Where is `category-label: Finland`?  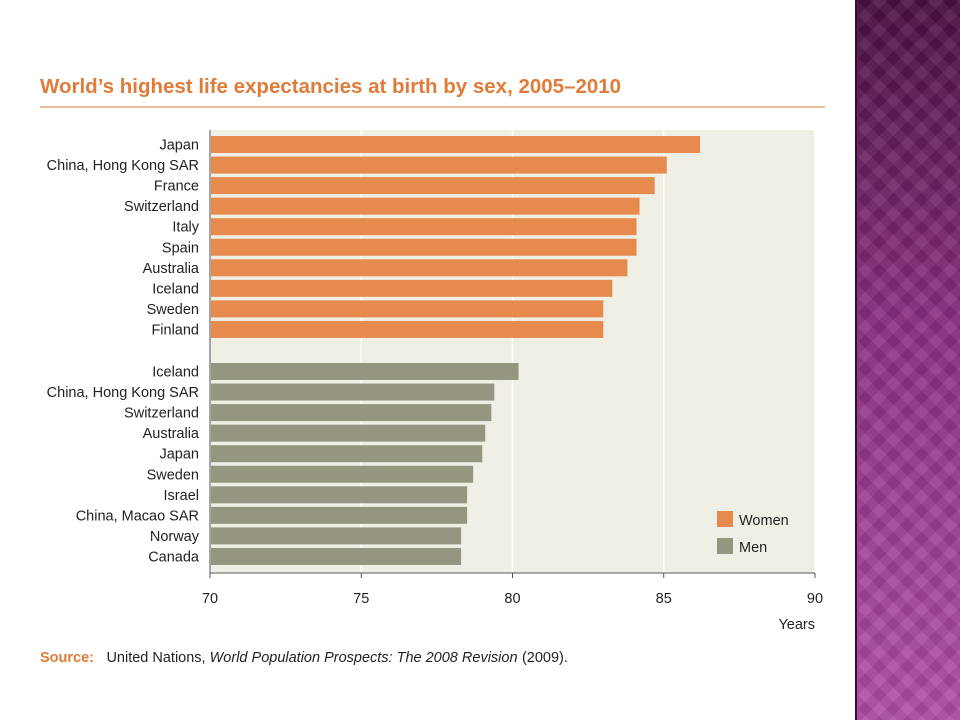 category-label: Finland is located at coordinates (175, 330).